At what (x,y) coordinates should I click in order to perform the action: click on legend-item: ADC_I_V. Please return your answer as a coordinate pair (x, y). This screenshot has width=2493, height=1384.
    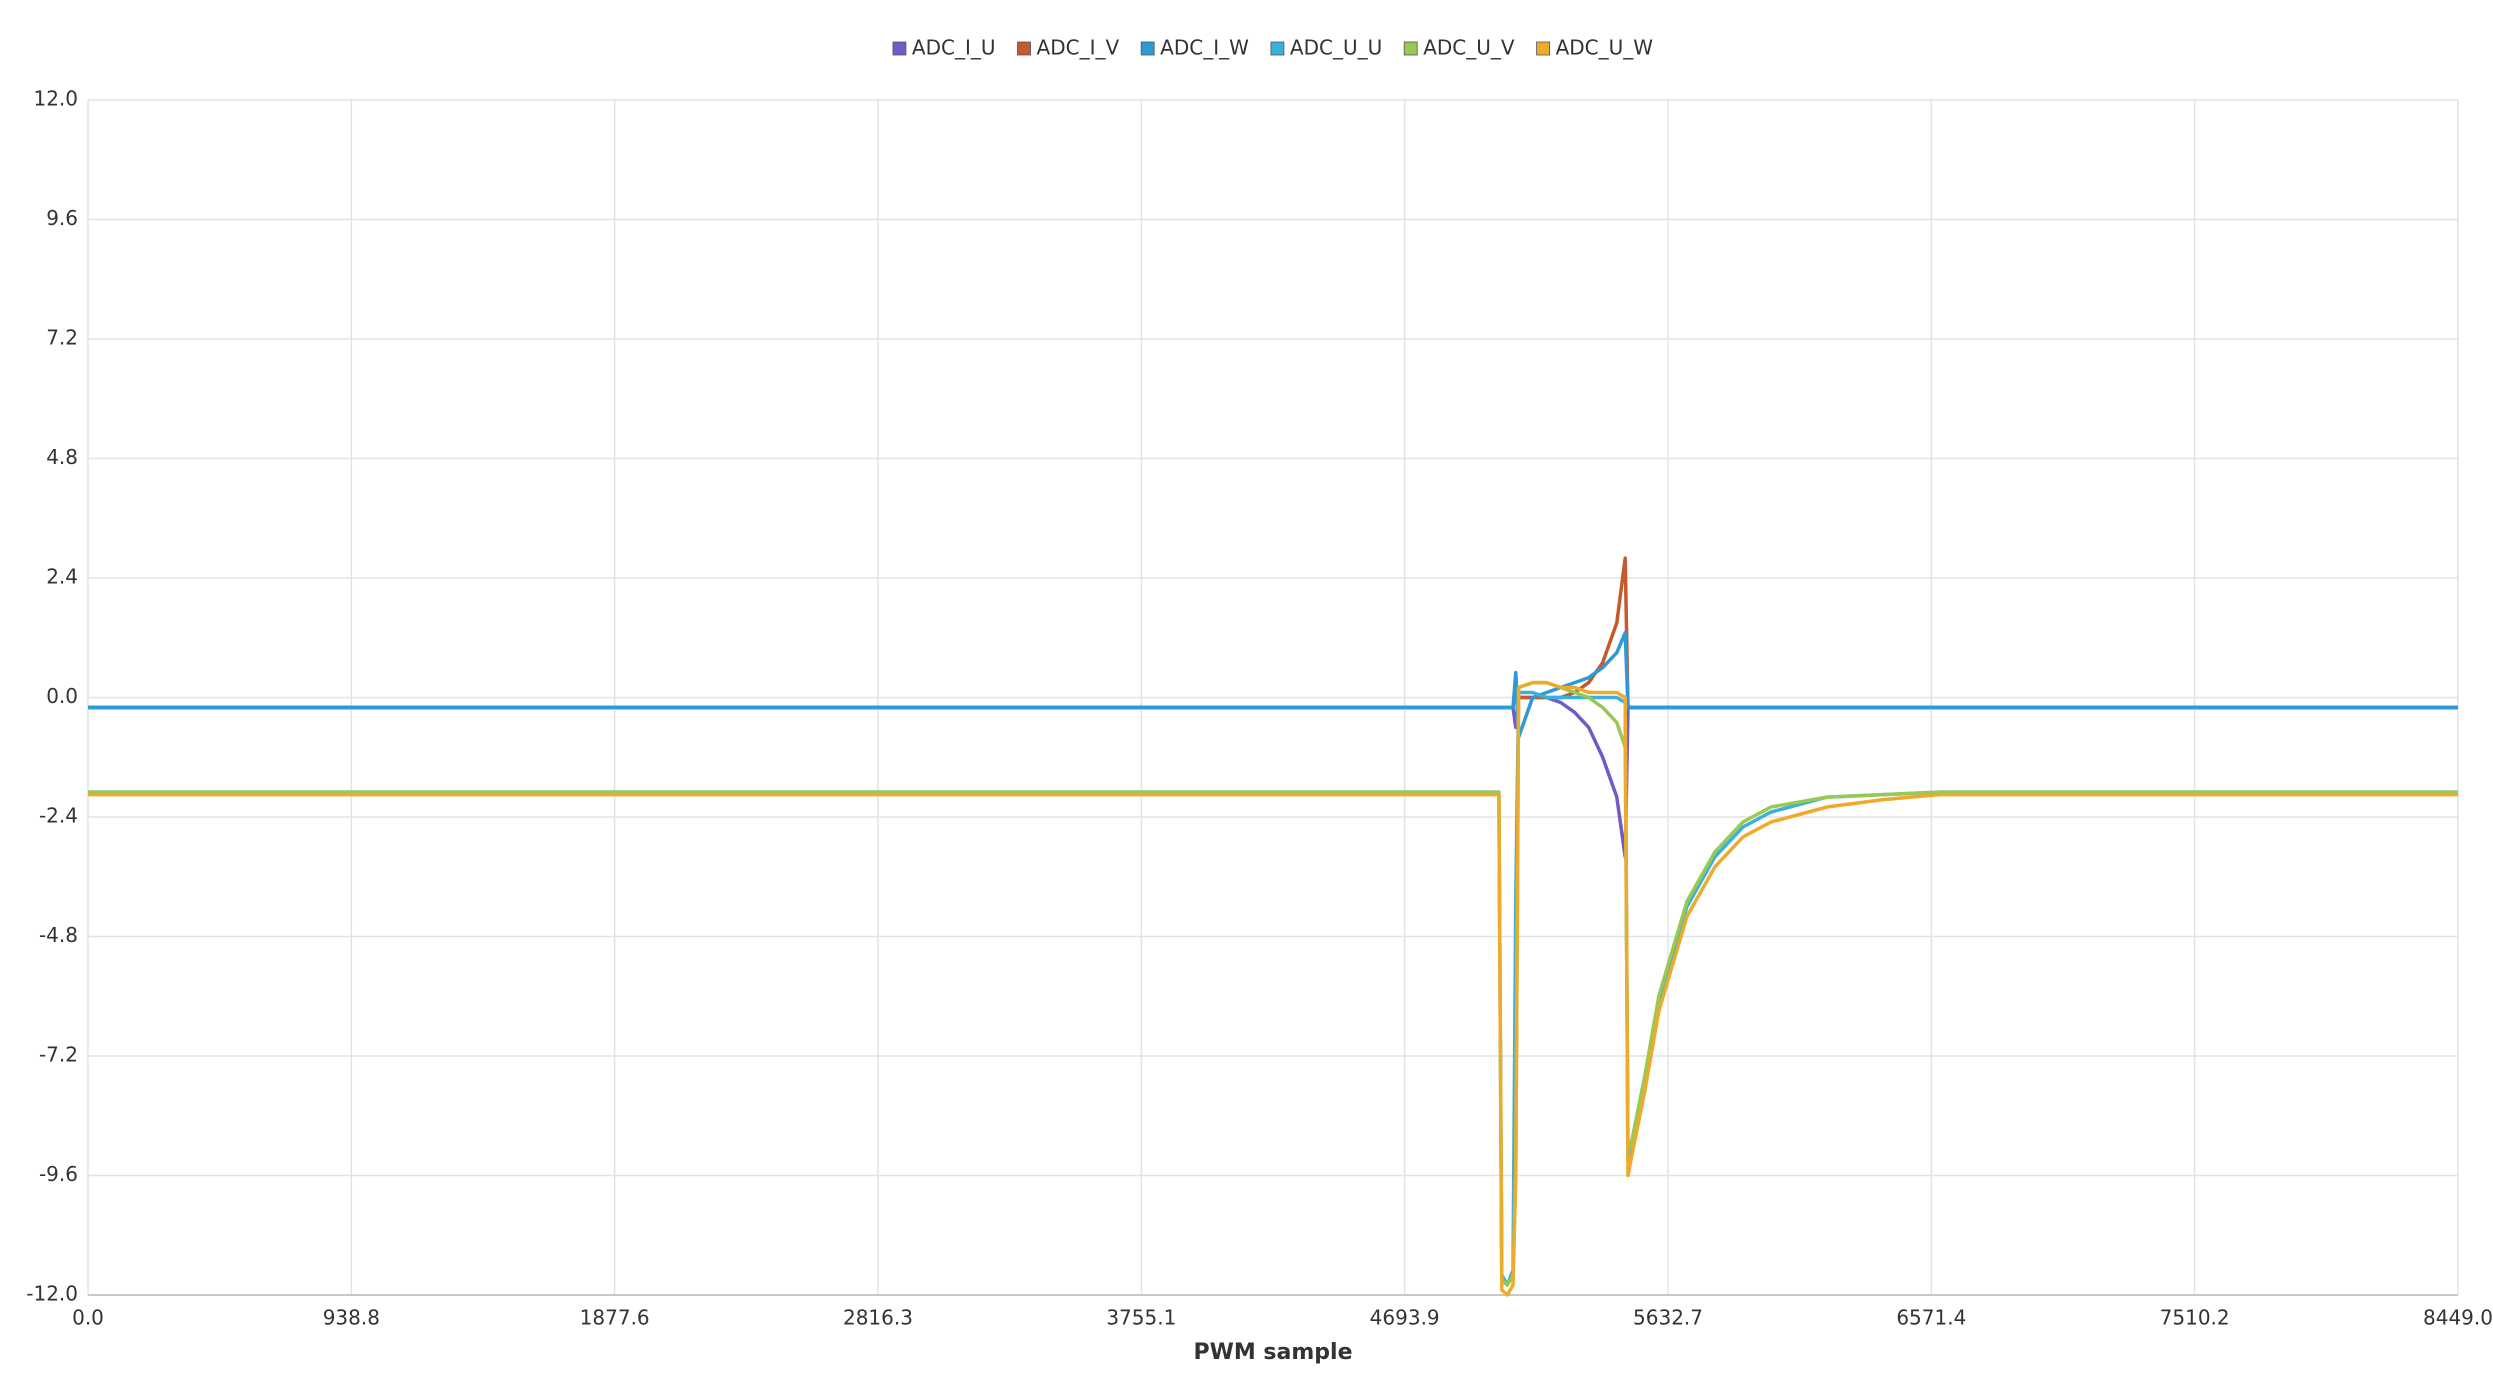
    Looking at the image, I should click on (1068, 48).